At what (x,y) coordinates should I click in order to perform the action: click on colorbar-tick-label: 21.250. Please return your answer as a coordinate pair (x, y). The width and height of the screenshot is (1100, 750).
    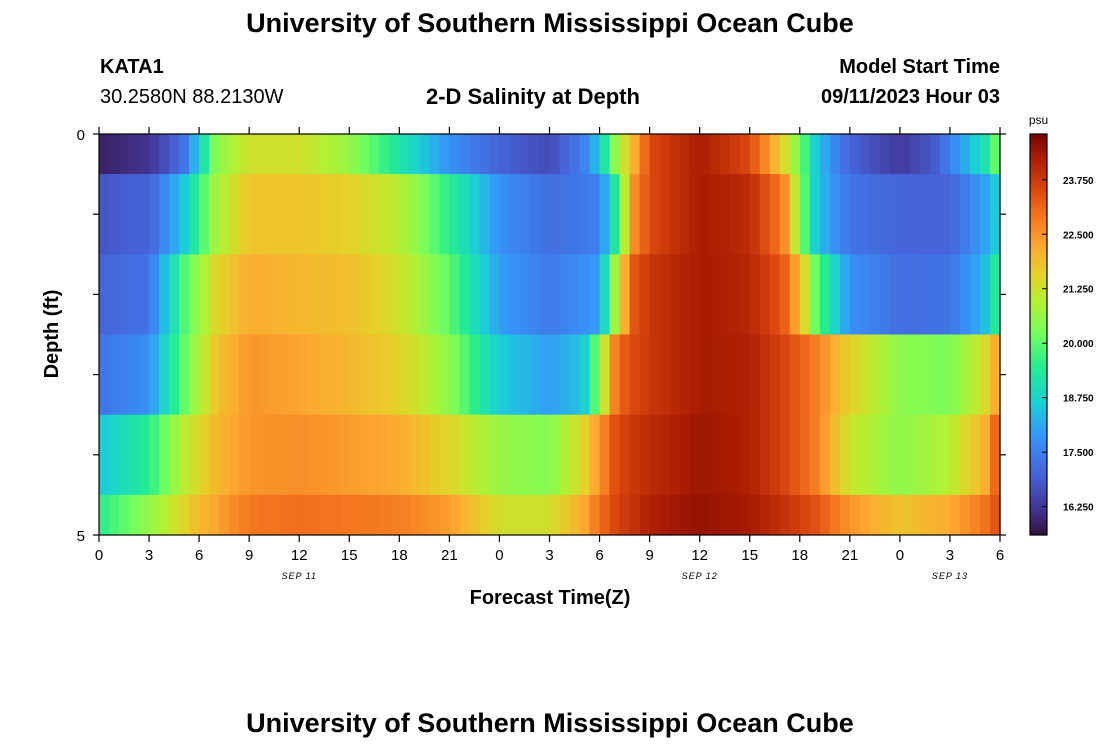
    Looking at the image, I should click on (1078, 290).